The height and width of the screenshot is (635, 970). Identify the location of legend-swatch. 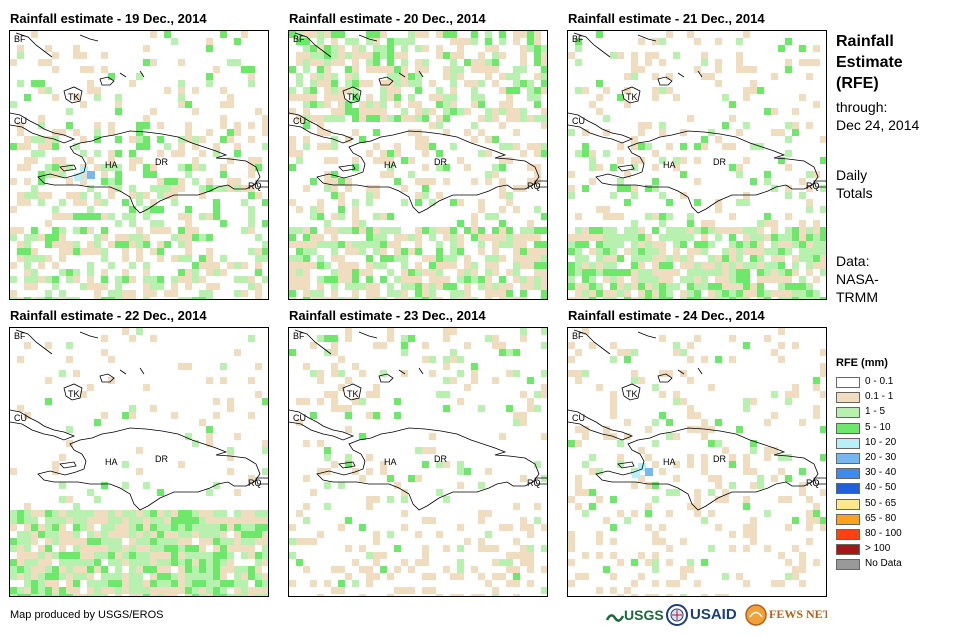
(848, 519).